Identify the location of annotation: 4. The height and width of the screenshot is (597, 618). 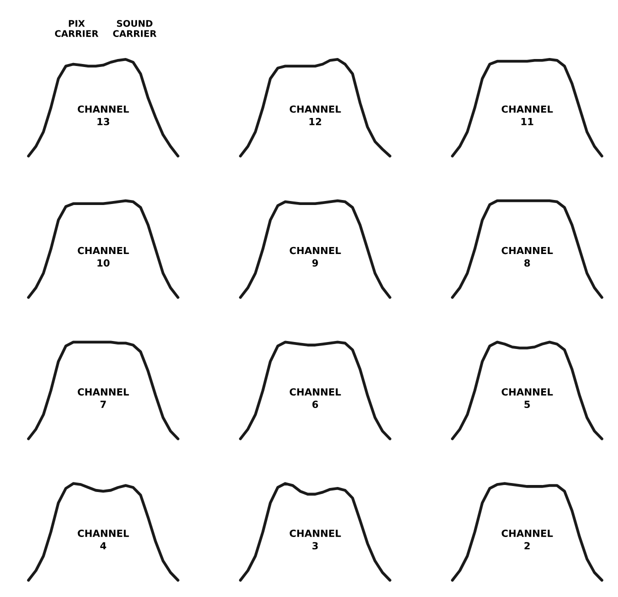
(103, 546).